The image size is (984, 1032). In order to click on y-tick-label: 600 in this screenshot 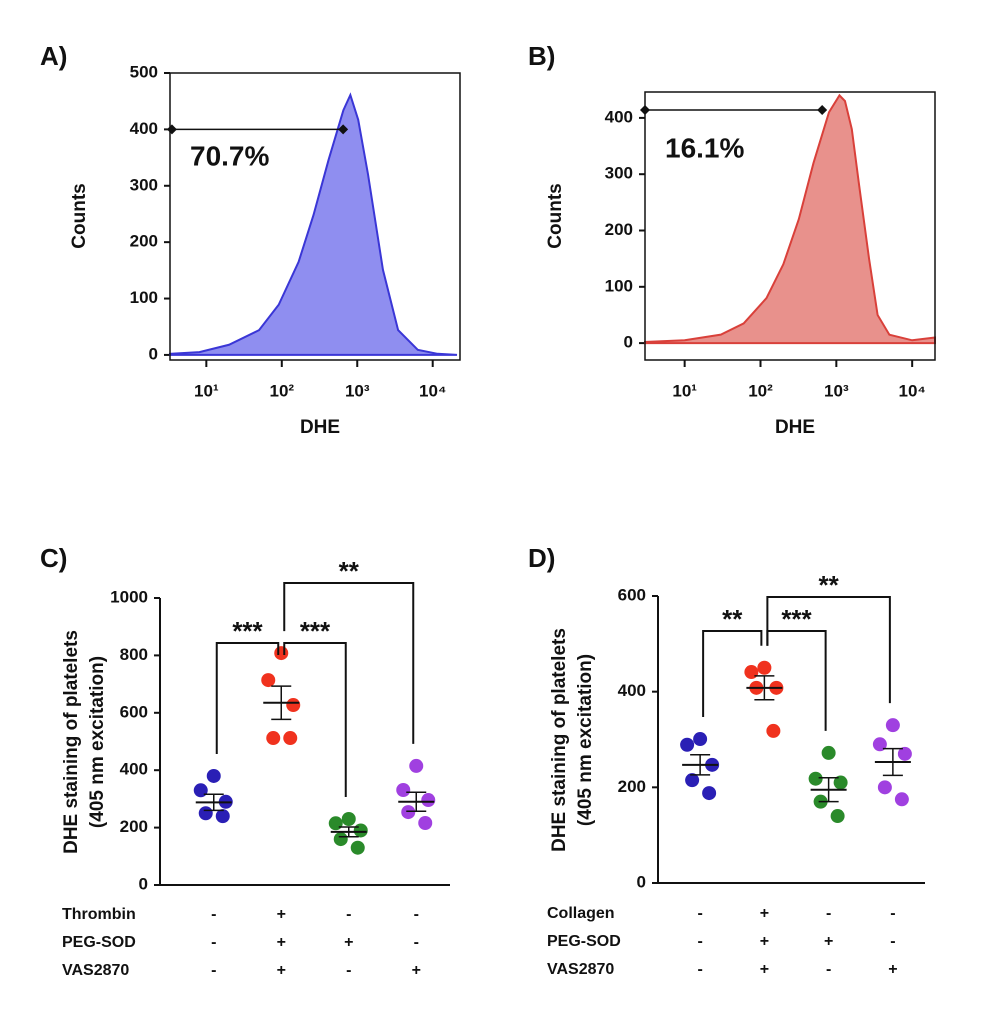, I will do `click(134, 711)`.